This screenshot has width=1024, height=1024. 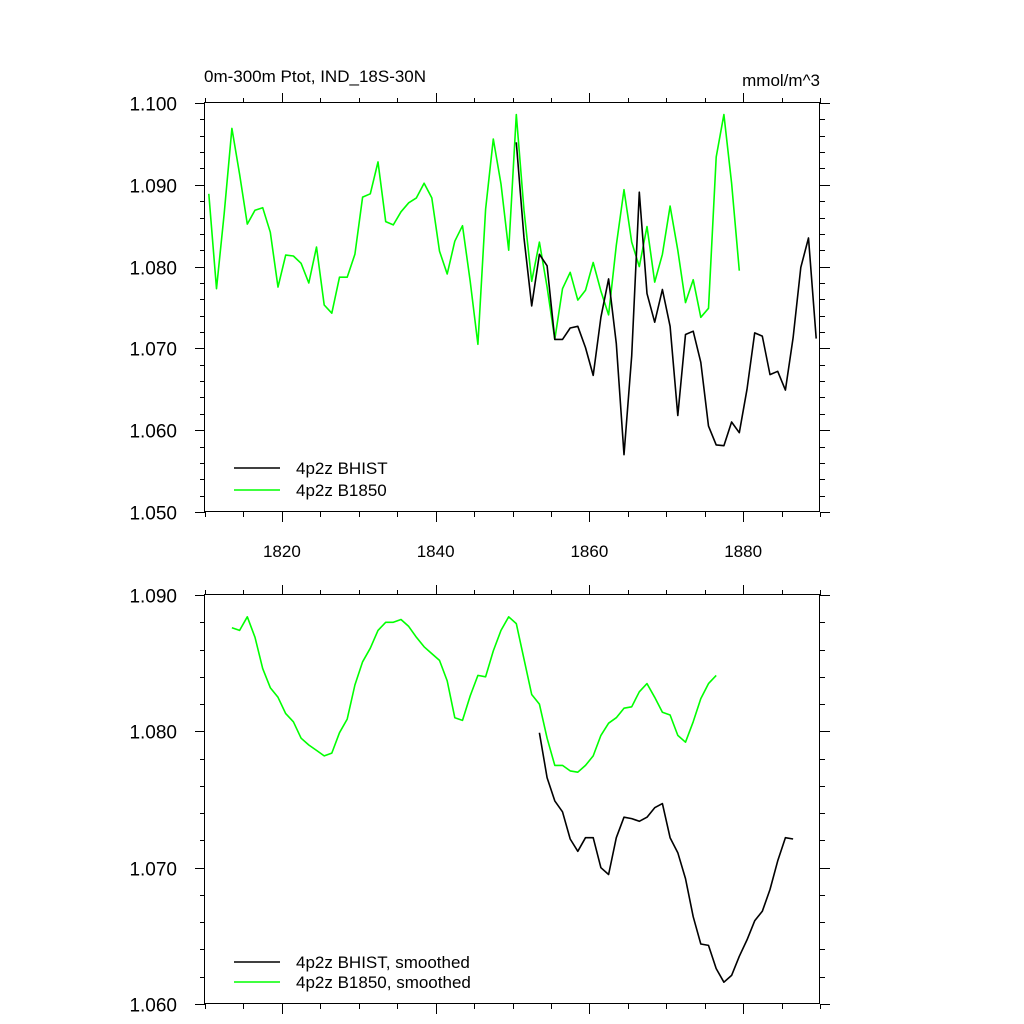 I want to click on bottom-series-line-b1850, so click(x=474, y=694).